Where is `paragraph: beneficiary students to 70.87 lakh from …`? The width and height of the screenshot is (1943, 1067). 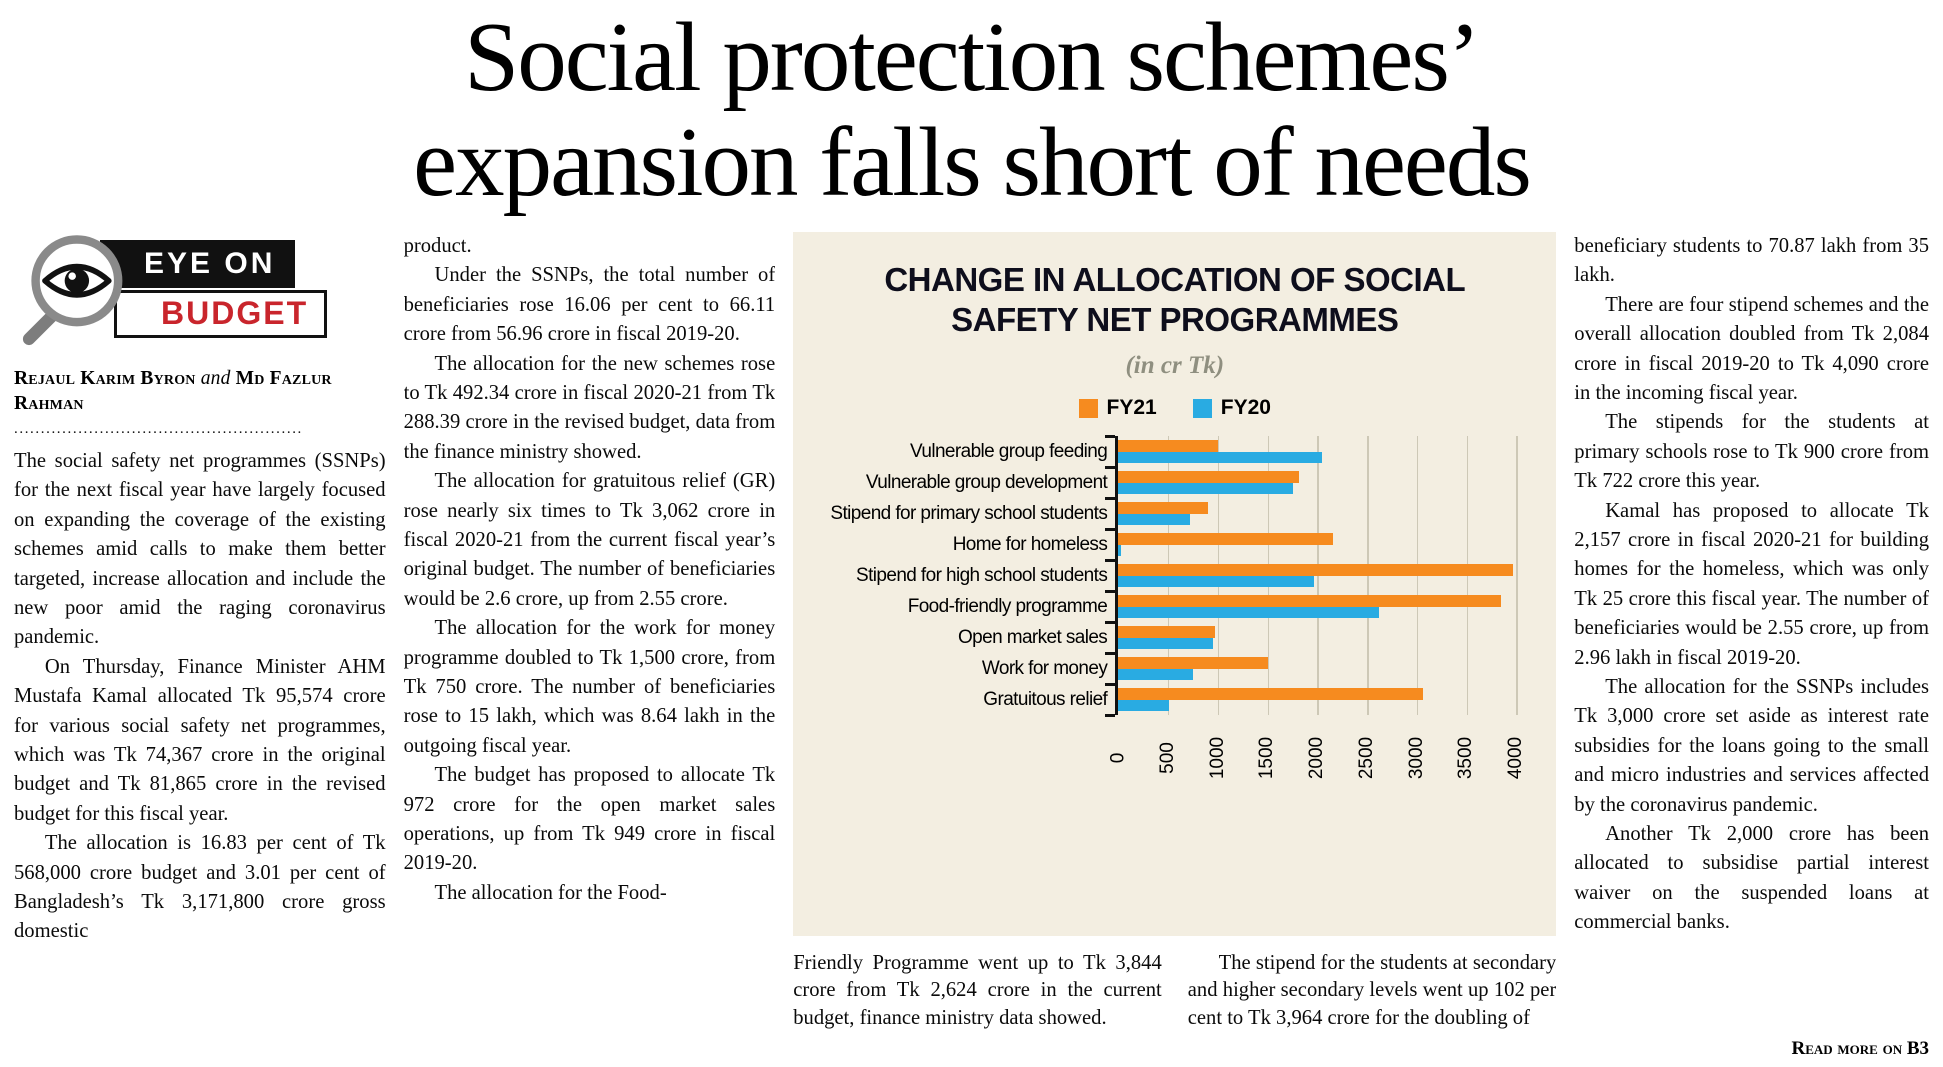
paragraph: beneficiary students to 70.87 lakh from … is located at coordinates (1751, 260).